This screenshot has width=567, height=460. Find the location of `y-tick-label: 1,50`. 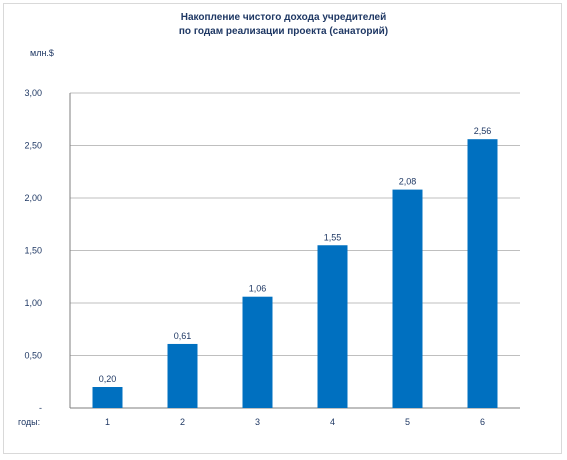

y-tick-label: 1,50 is located at coordinates (33, 251).